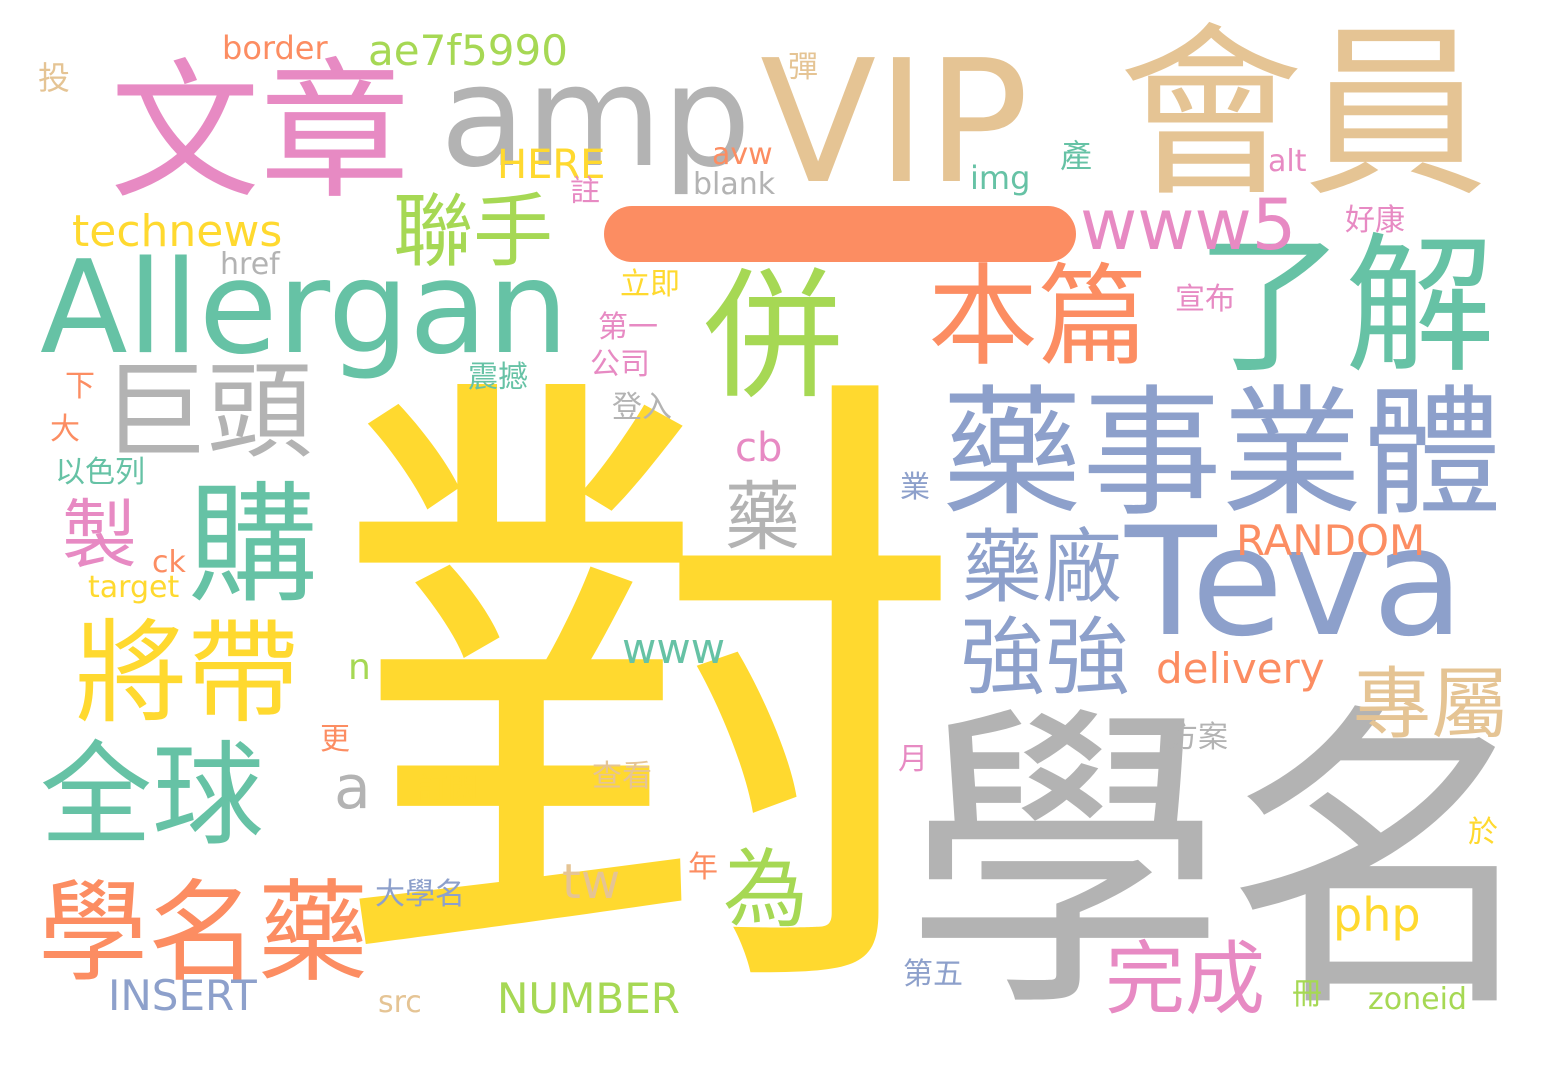 The height and width of the screenshot is (1072, 1548). Describe the element at coordinates (134, 587) in the screenshot. I see `word-cloud-word: target` at that location.